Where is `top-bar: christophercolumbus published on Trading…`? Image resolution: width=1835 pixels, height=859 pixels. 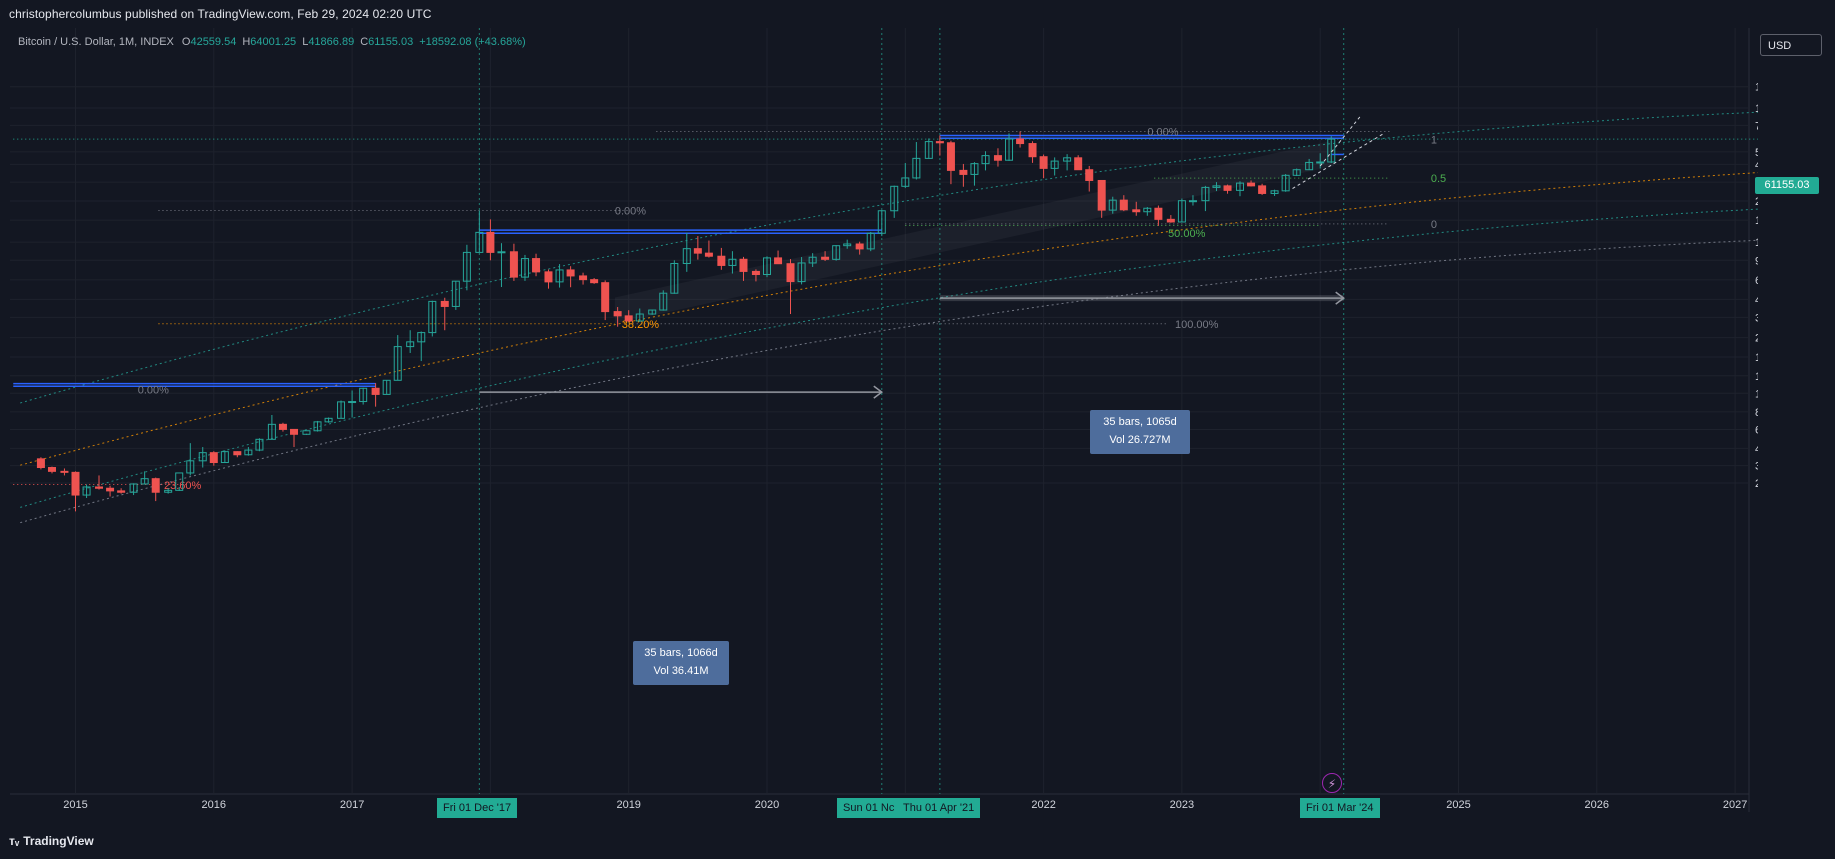 top-bar: christophercolumbus published on Trading… is located at coordinates (917, 14).